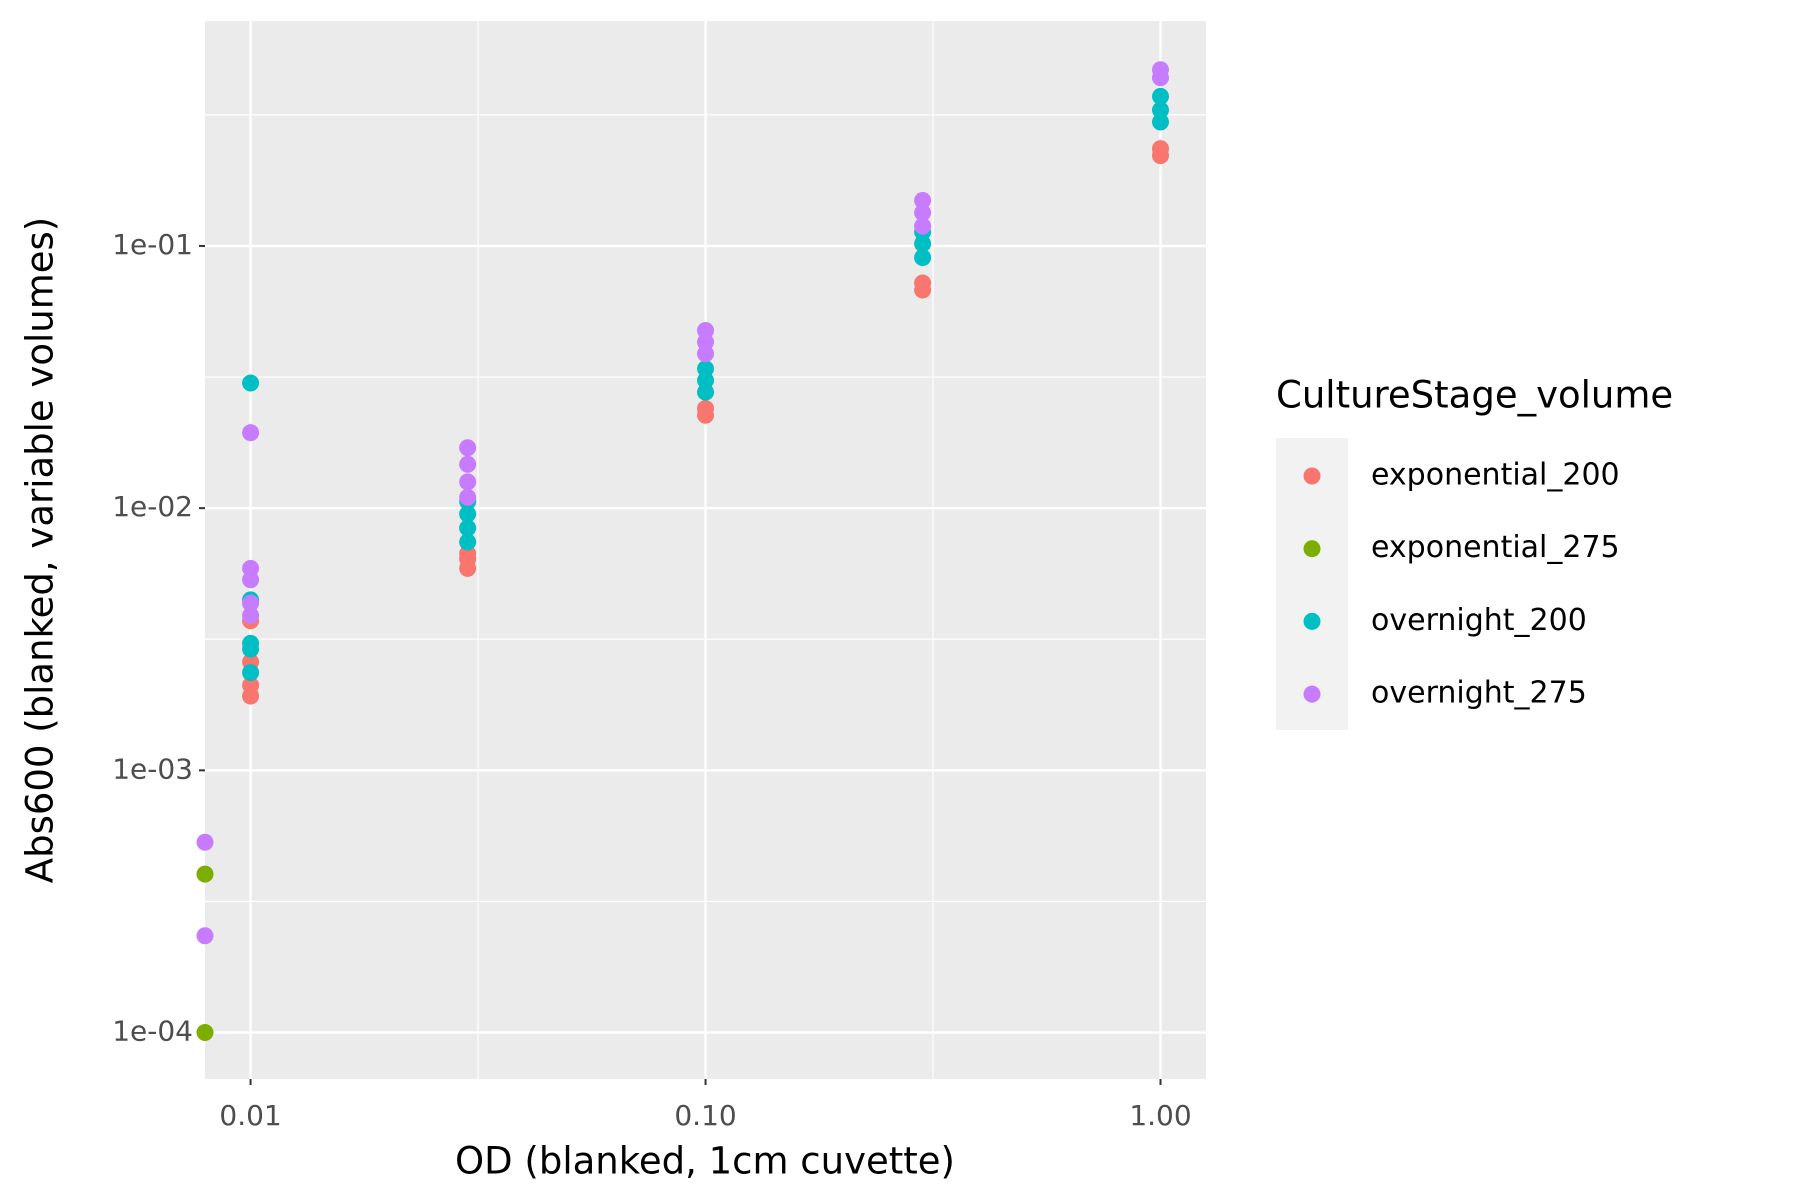  Describe the element at coordinates (40, 550) in the screenshot. I see `y-axis-title: Abs600 (blanked, variable volumes)` at that location.